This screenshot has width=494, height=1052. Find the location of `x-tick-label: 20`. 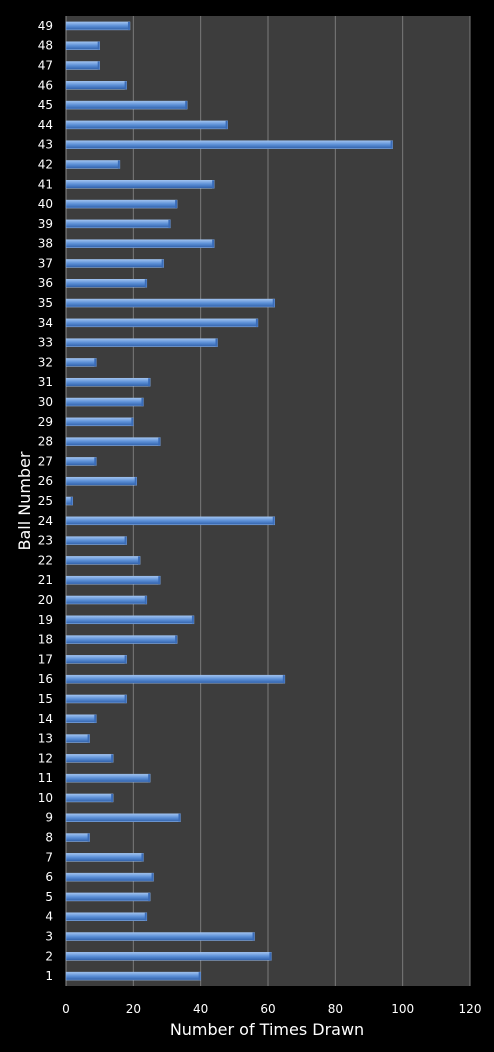

x-tick-label: 20 is located at coordinates (133, 1009).